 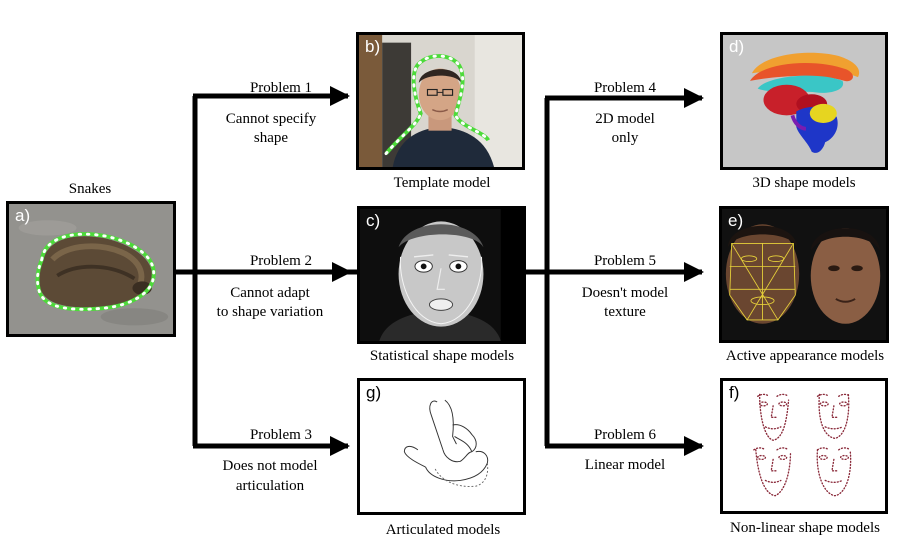 What do you see at coordinates (443, 530) in the screenshot?
I see `caption-articulated-models: Articulated models` at bounding box center [443, 530].